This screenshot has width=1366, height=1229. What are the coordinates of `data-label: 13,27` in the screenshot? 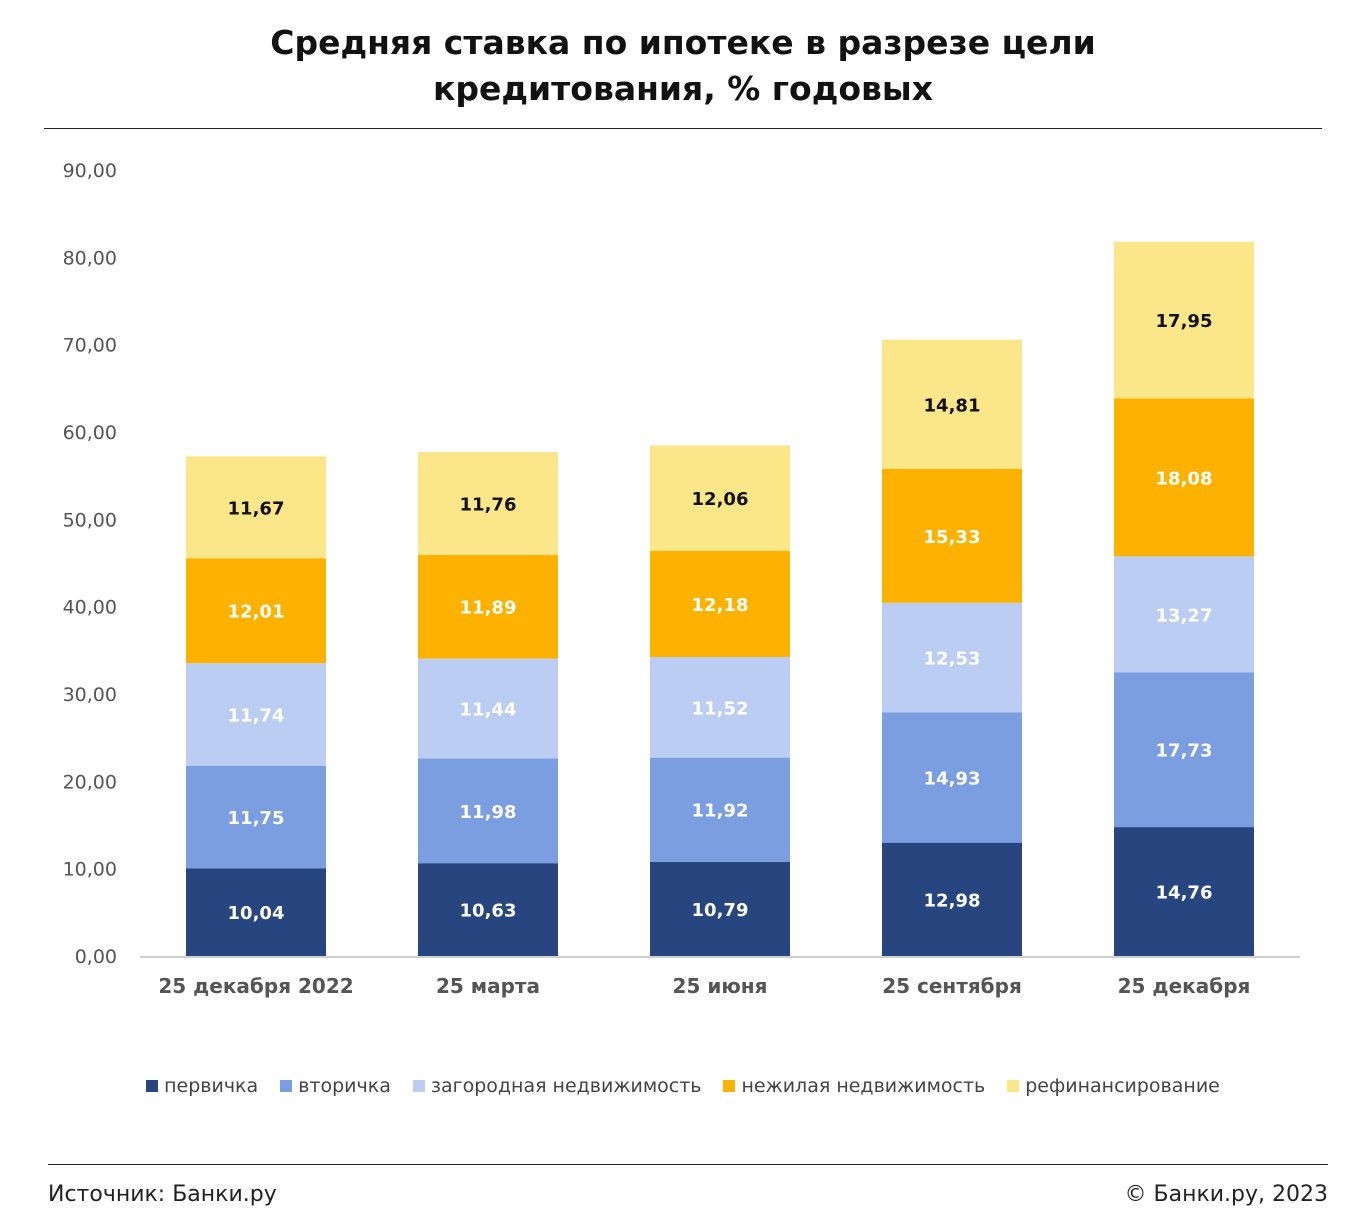 It's located at (1184, 615).